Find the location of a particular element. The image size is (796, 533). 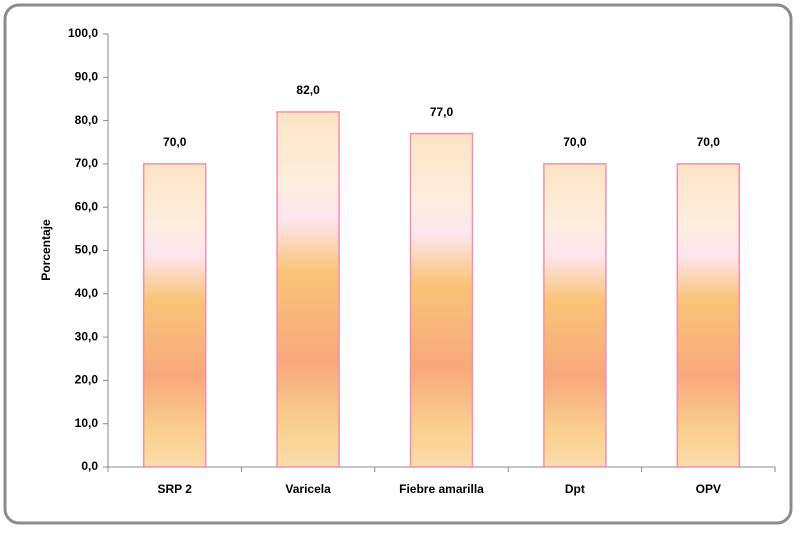

y-tick-label: 0,0 is located at coordinates (89, 466).